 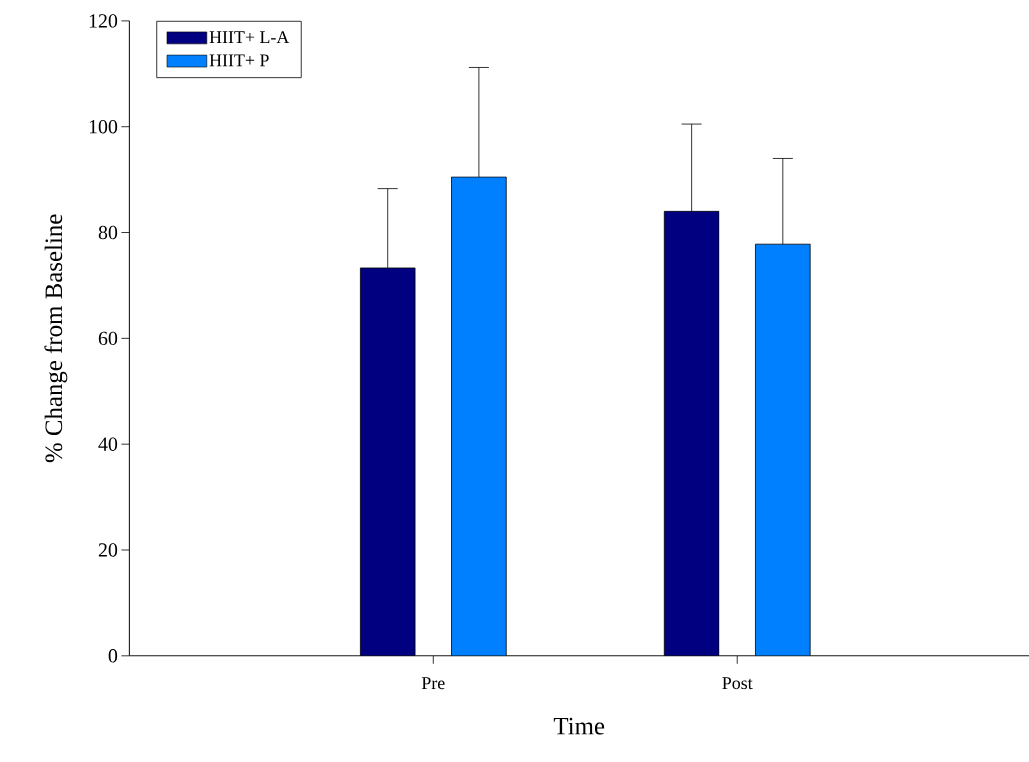 What do you see at coordinates (249, 37) in the screenshot?
I see `legend-label: HIIT+ L-A` at bounding box center [249, 37].